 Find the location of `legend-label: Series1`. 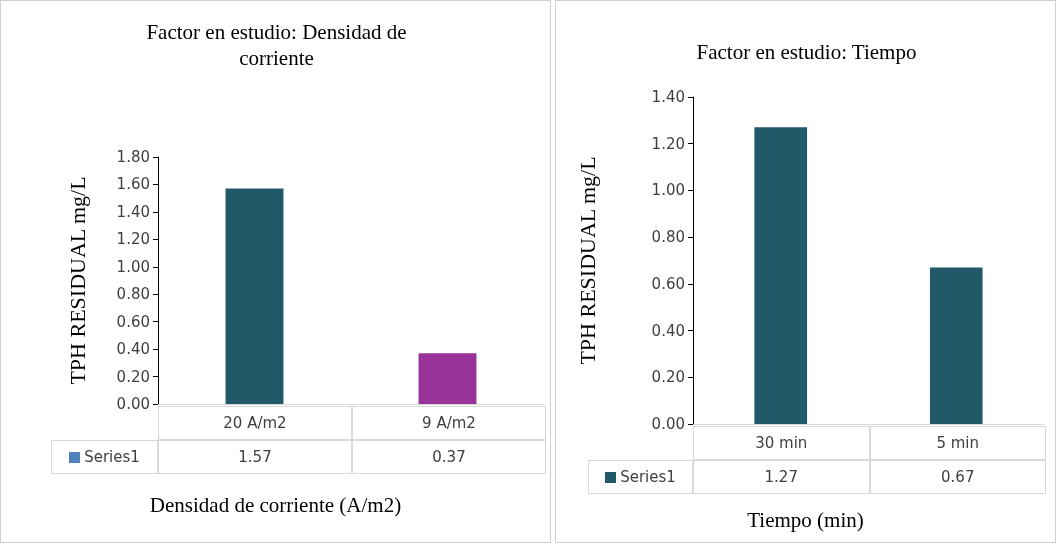

legend-label: Series1 is located at coordinates (648, 477).